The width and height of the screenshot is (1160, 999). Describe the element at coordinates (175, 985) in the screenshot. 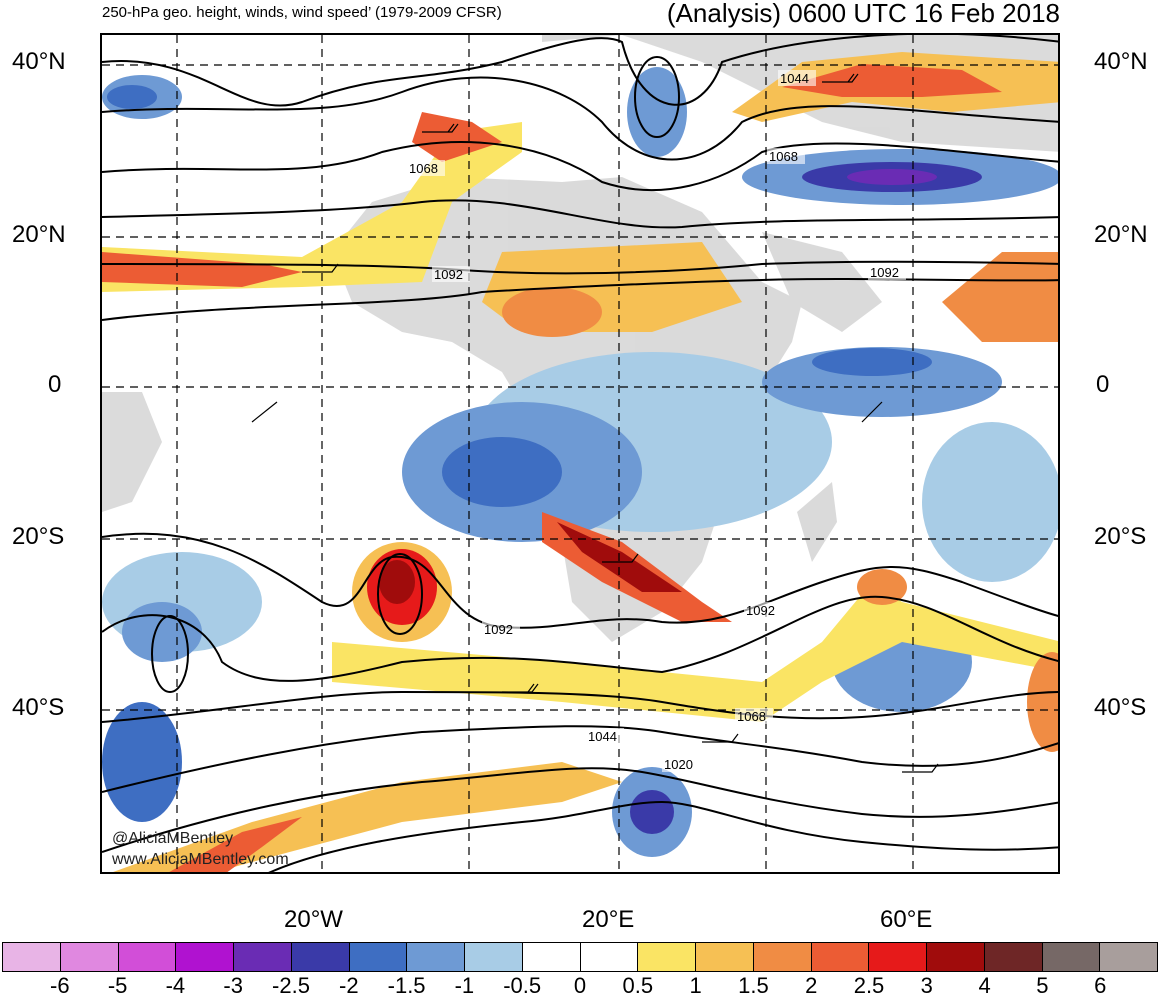

I see `colorbar-tick-label: -4` at that location.